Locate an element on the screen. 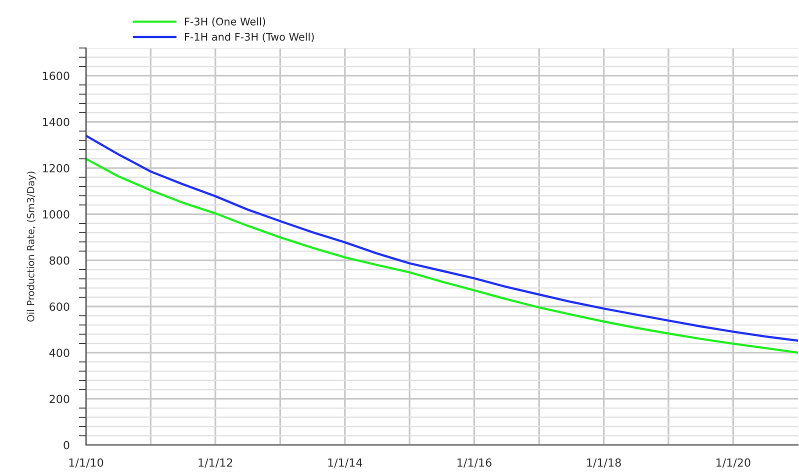 The width and height of the screenshot is (799, 474). legend-label: F-1H and F-3H (Two Well) is located at coordinates (249, 37).